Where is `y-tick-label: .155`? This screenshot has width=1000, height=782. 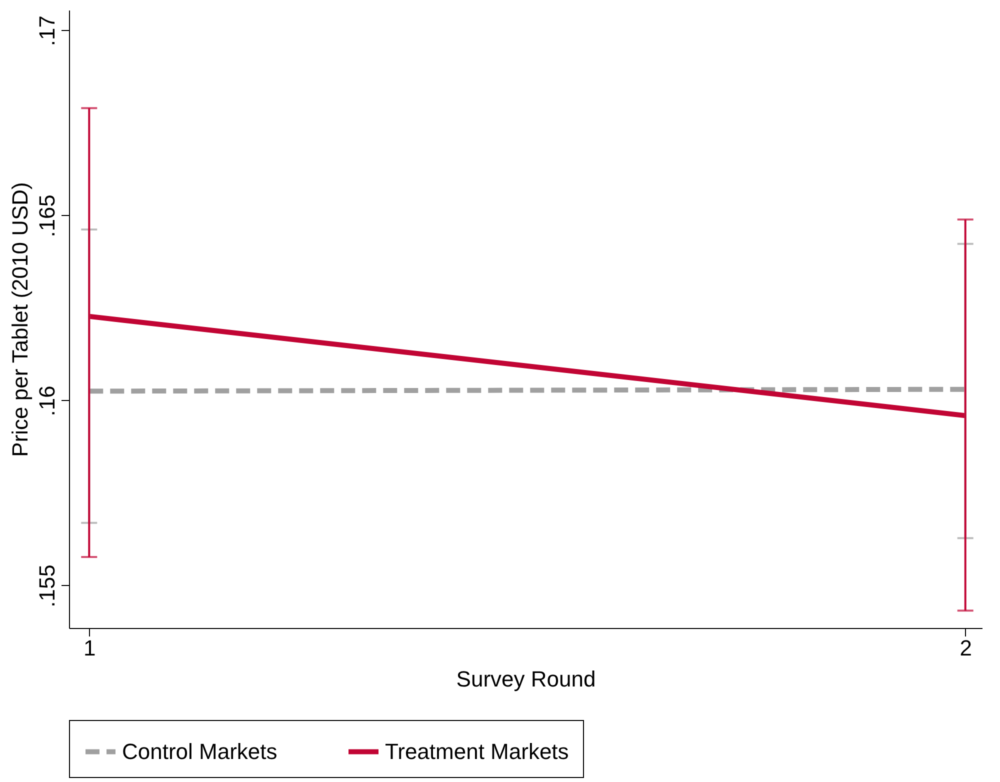
y-tick-label: .155 is located at coordinates (47, 586).